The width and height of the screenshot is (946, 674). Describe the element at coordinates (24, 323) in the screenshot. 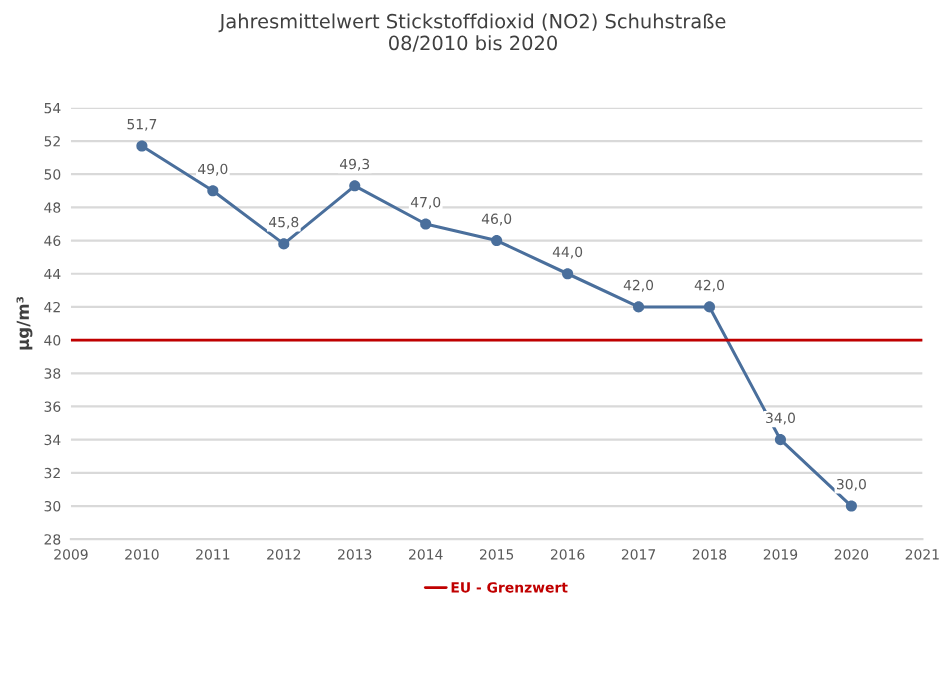

I see `y-axis-title: µg/m³` at that location.